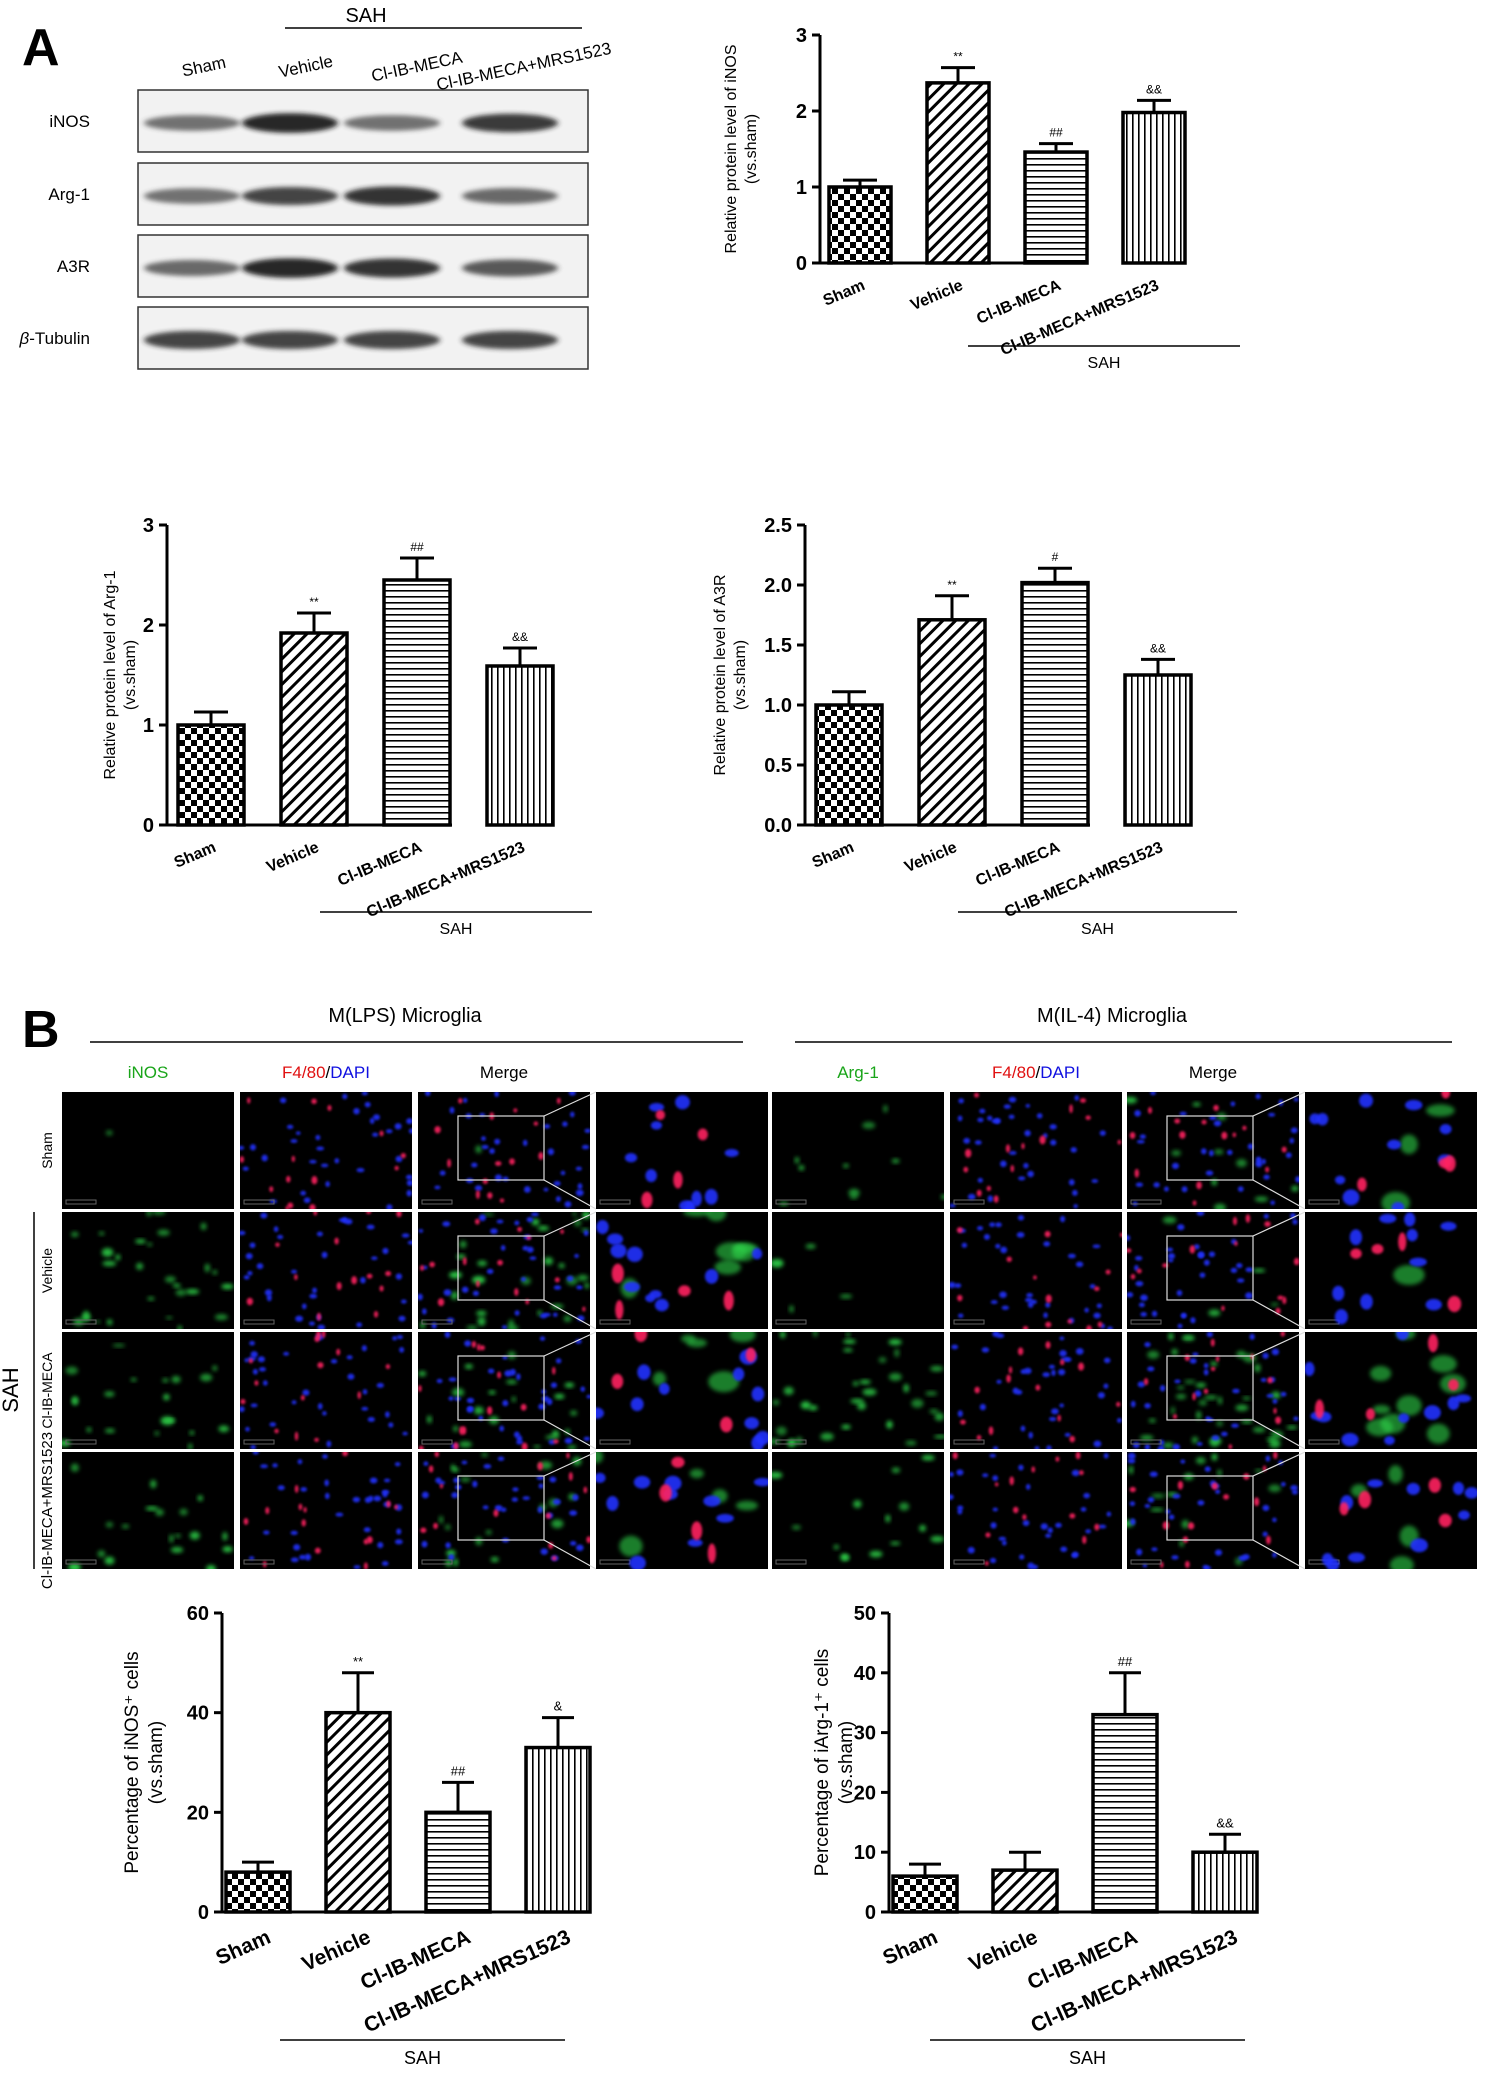 The image size is (1485, 2078). What do you see at coordinates (198, 1813) in the screenshot?
I see `y-tick-label: 20` at bounding box center [198, 1813].